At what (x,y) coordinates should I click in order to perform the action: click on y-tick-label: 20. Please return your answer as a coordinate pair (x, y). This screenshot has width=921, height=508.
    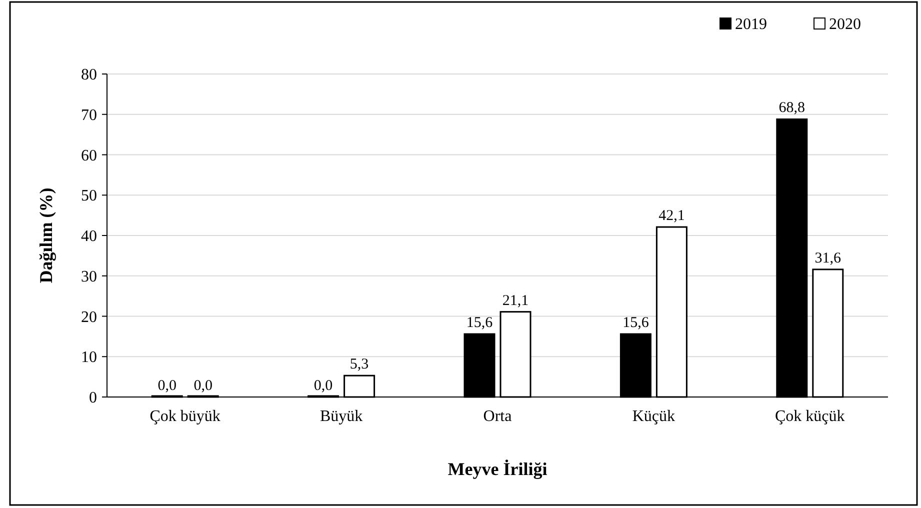
    Looking at the image, I should click on (89, 317).